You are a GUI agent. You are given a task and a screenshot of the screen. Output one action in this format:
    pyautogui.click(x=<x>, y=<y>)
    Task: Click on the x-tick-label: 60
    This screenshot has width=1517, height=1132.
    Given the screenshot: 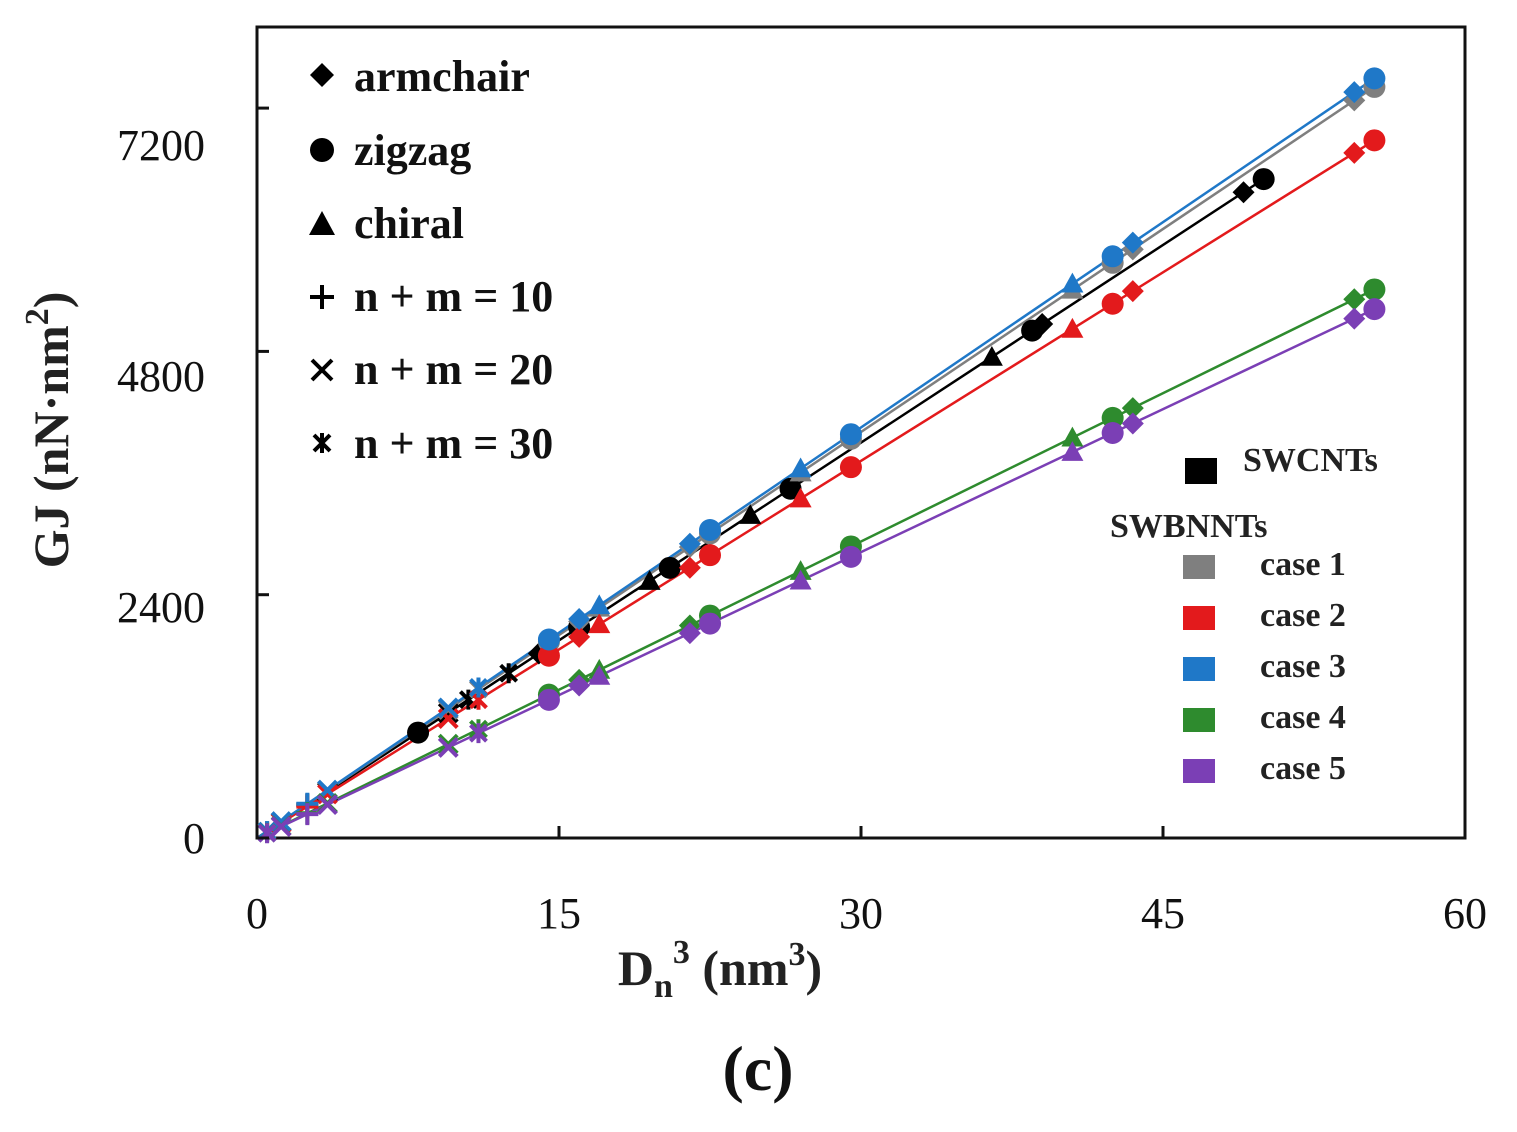 What is the action you would take?
    pyautogui.click(x=1465, y=913)
    